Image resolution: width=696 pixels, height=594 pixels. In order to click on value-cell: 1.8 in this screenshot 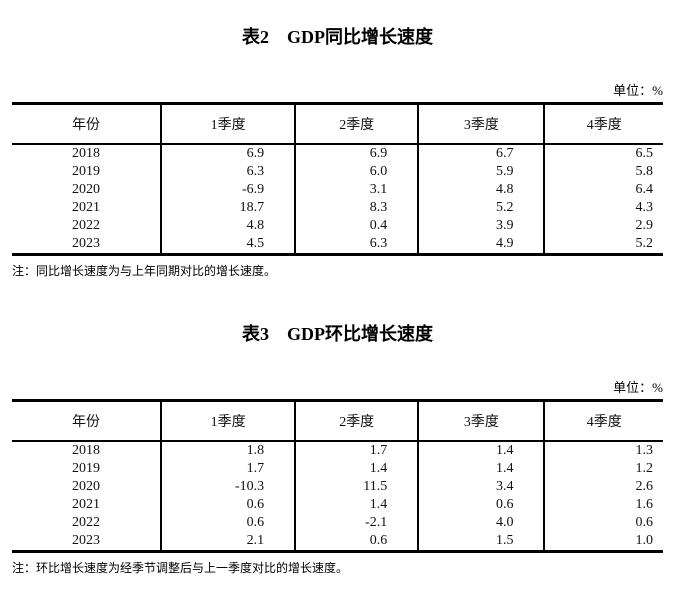, I will do `click(228, 450)`.